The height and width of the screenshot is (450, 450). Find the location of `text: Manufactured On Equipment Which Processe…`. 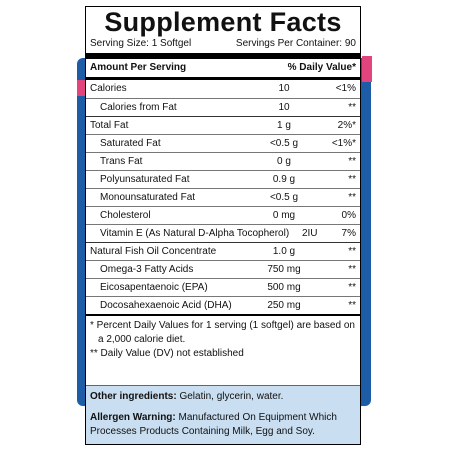

text: Manufactured On Equipment Which Processe… is located at coordinates (213, 424).